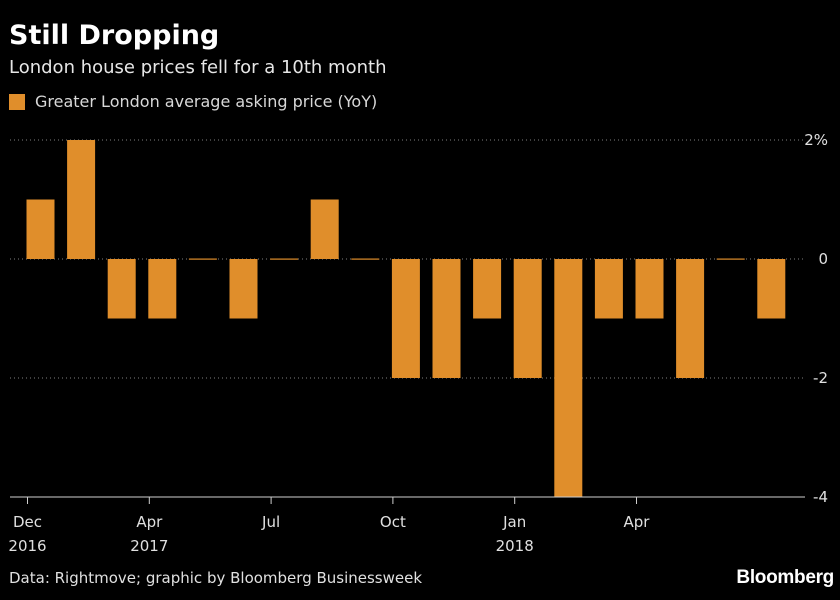  I want to click on chart-title: Still Dropping, so click(114, 35).